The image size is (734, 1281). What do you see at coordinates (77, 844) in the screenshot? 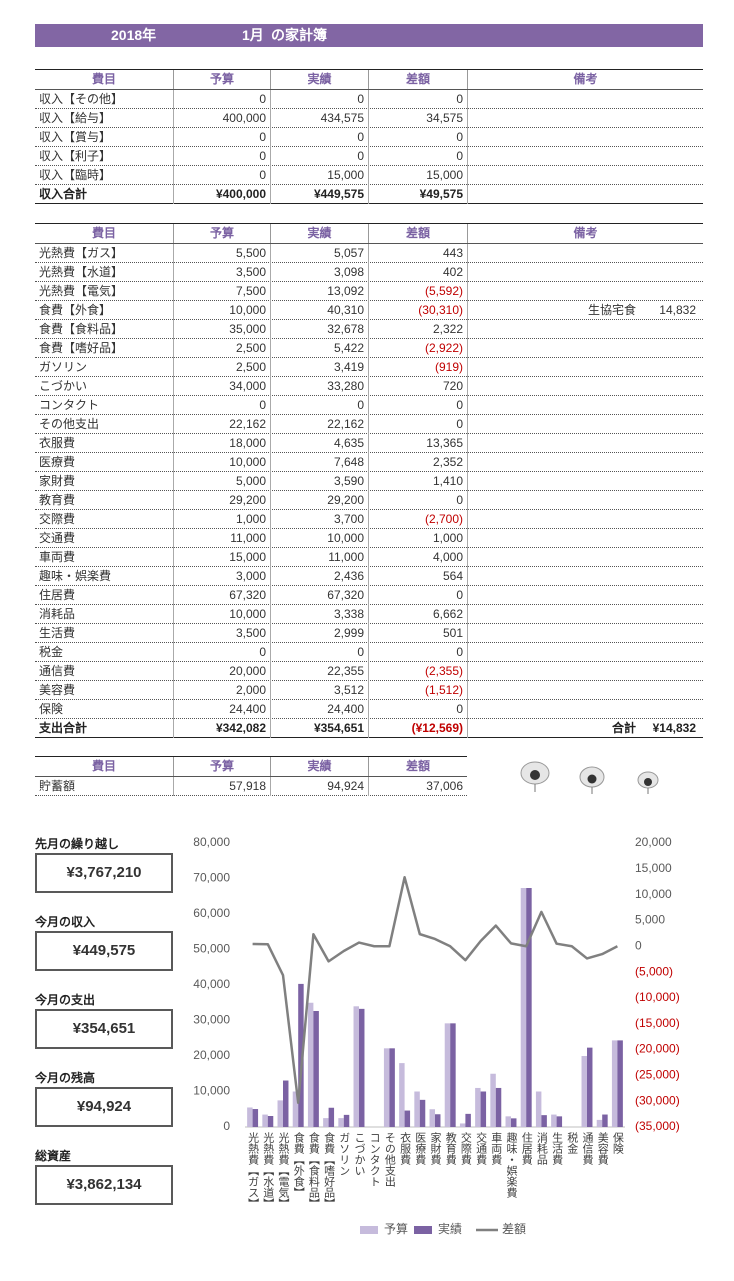
I see `summary-label: 先月の繰り越し` at bounding box center [77, 844].